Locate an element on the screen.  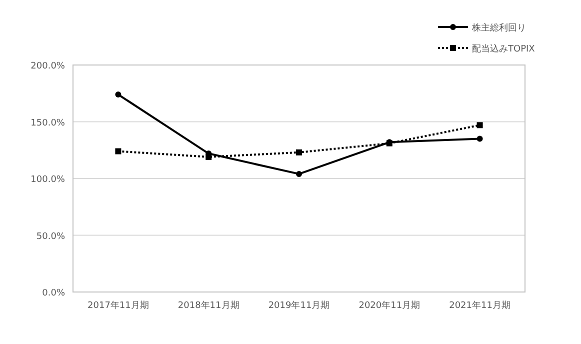
y-tick-label: 150.0% is located at coordinates (48, 123).